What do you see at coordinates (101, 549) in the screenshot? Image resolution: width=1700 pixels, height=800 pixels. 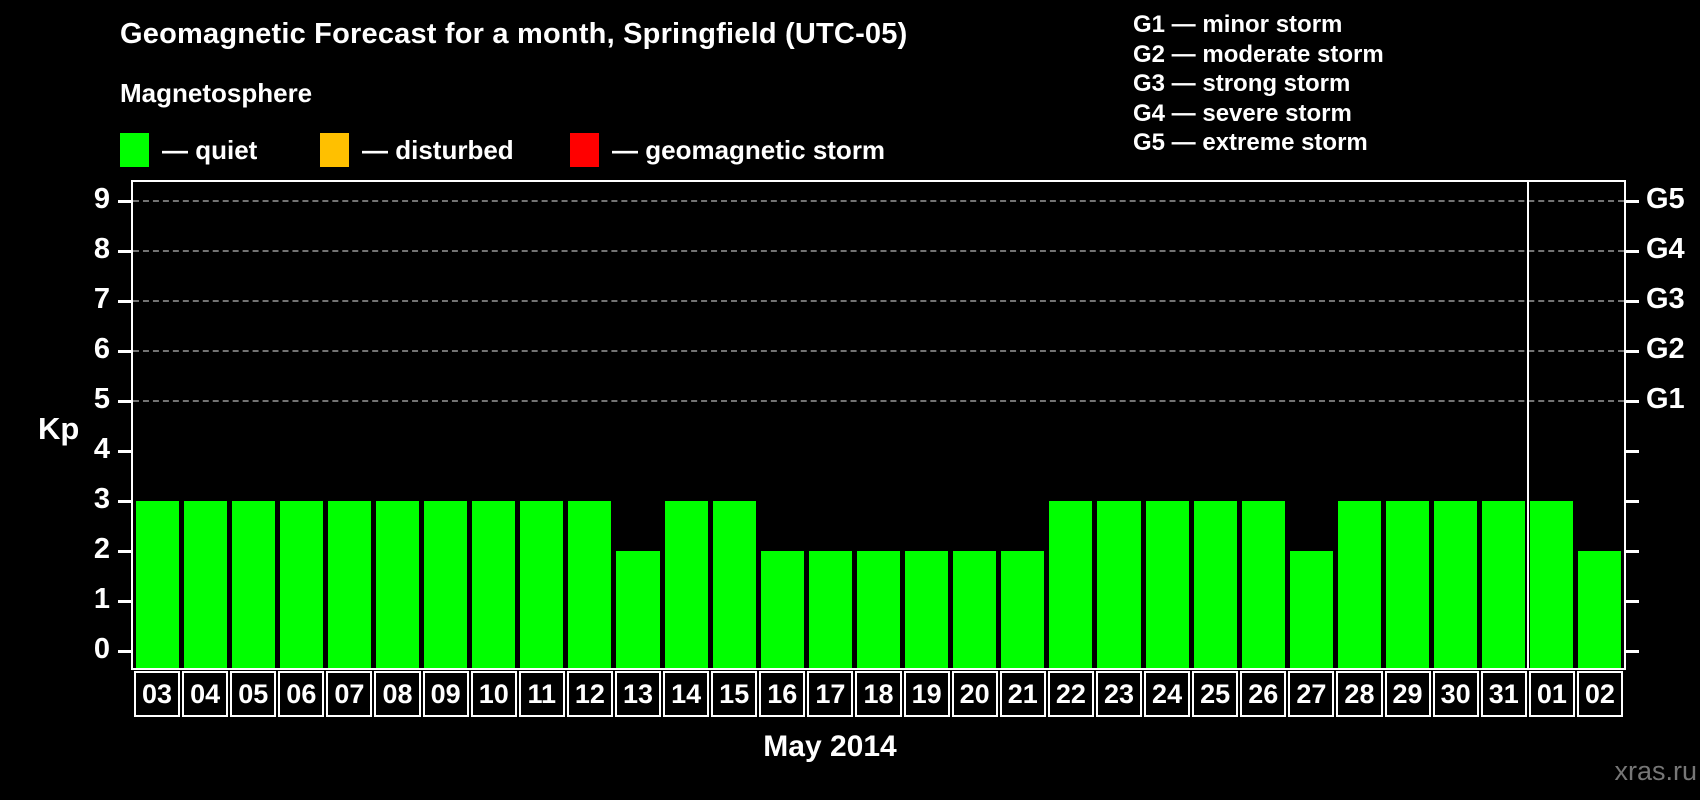 I see `y-tick-label-2: 2` at bounding box center [101, 549].